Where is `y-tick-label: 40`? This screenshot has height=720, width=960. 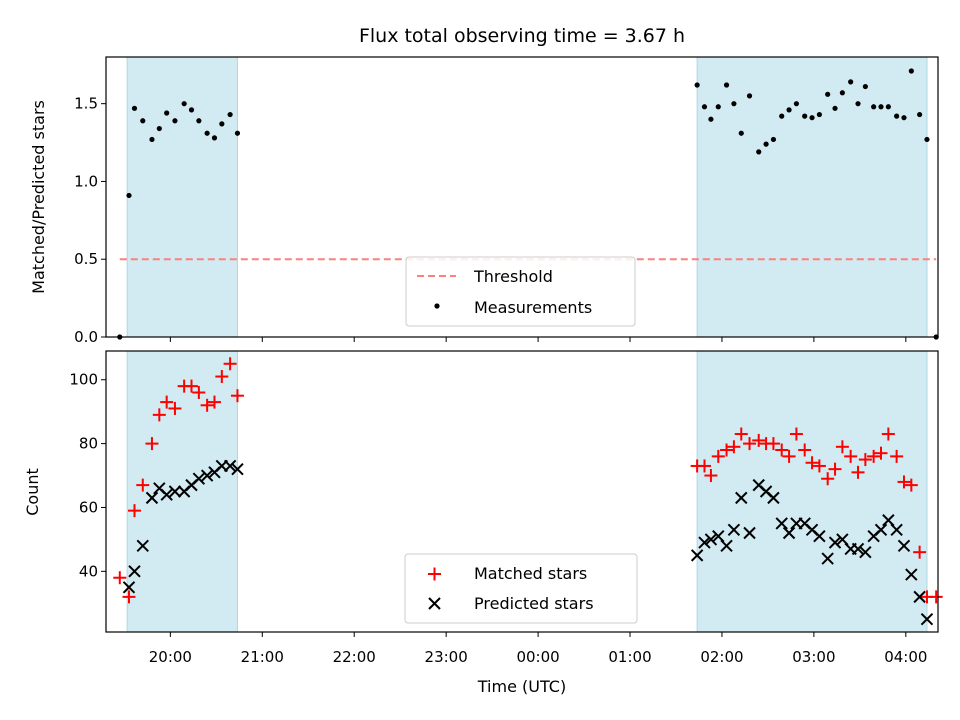
y-tick-label: 40 is located at coordinates (88, 571).